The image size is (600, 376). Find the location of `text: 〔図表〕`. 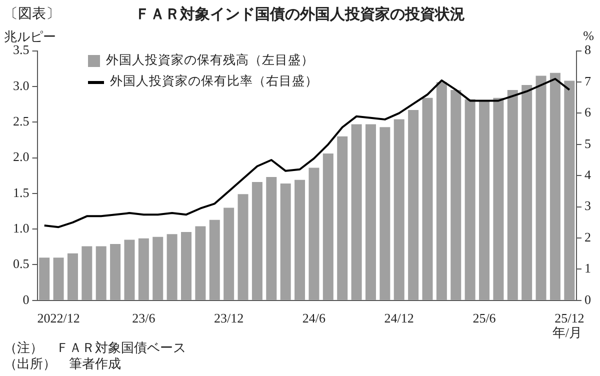

text: 〔図表〕 is located at coordinates (32, 14).